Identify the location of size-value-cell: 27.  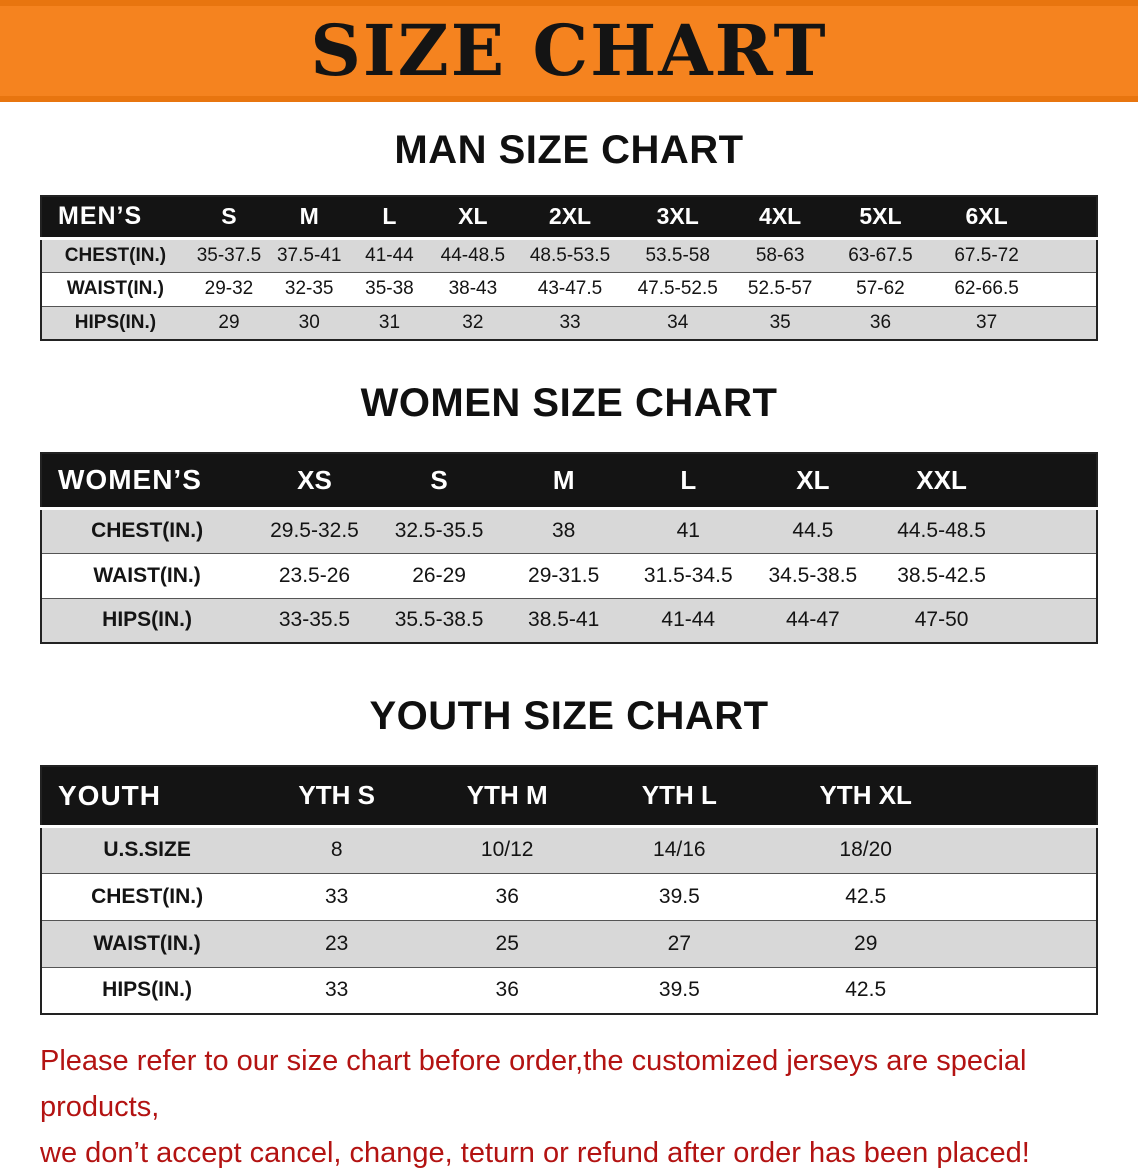
(679, 943).